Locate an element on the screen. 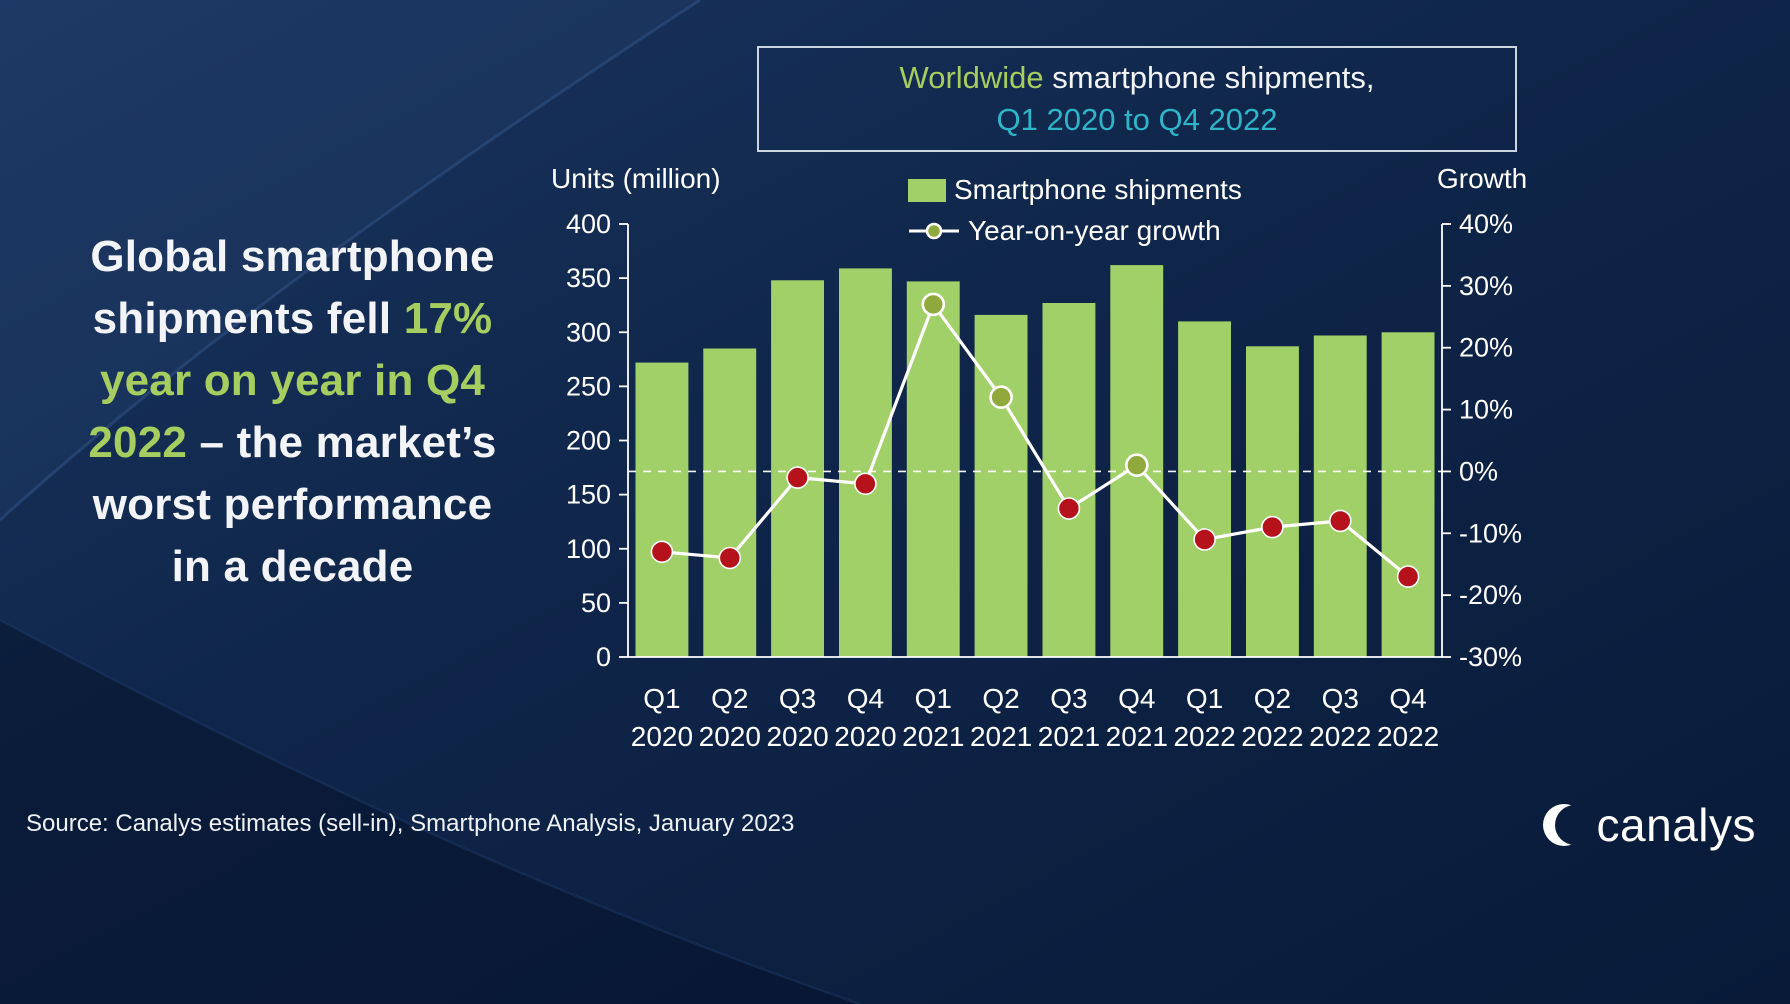 This screenshot has width=1790, height=1004. bar-q3-2022 is located at coordinates (1340, 496).